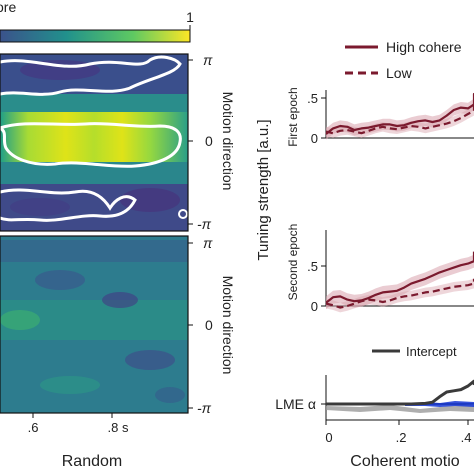  I want to click on bottom-xlabel: Random, so click(92, 461).